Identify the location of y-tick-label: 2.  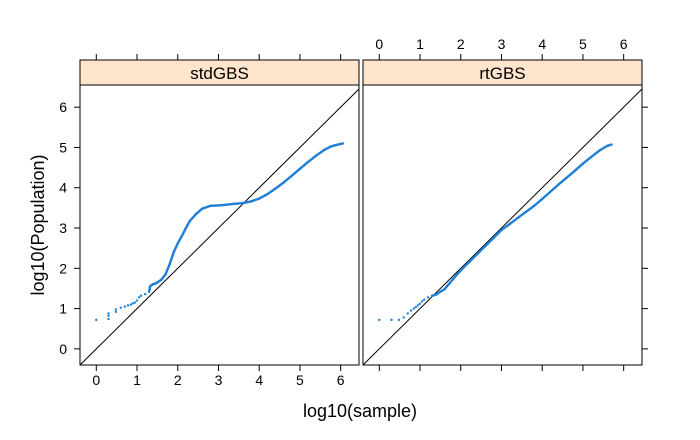
(63, 268).